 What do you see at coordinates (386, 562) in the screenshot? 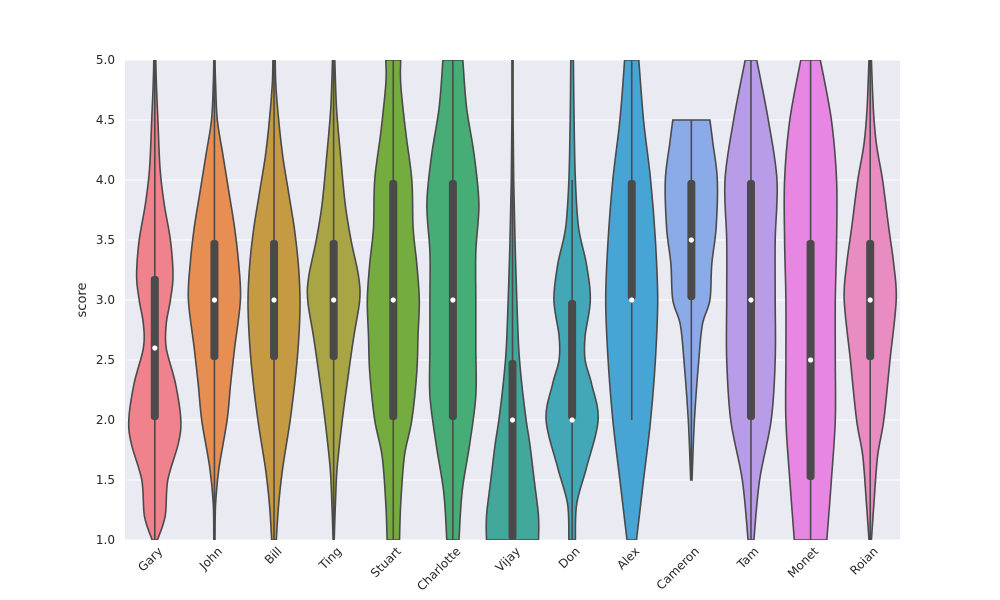
I see `x-tick-label: Stuart` at bounding box center [386, 562].